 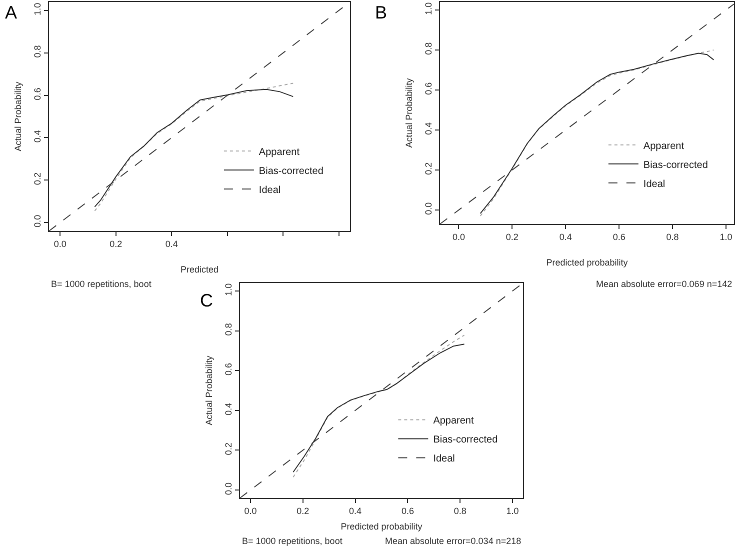 What do you see at coordinates (11, 12) in the screenshot?
I see `chart-title: A` at bounding box center [11, 12].